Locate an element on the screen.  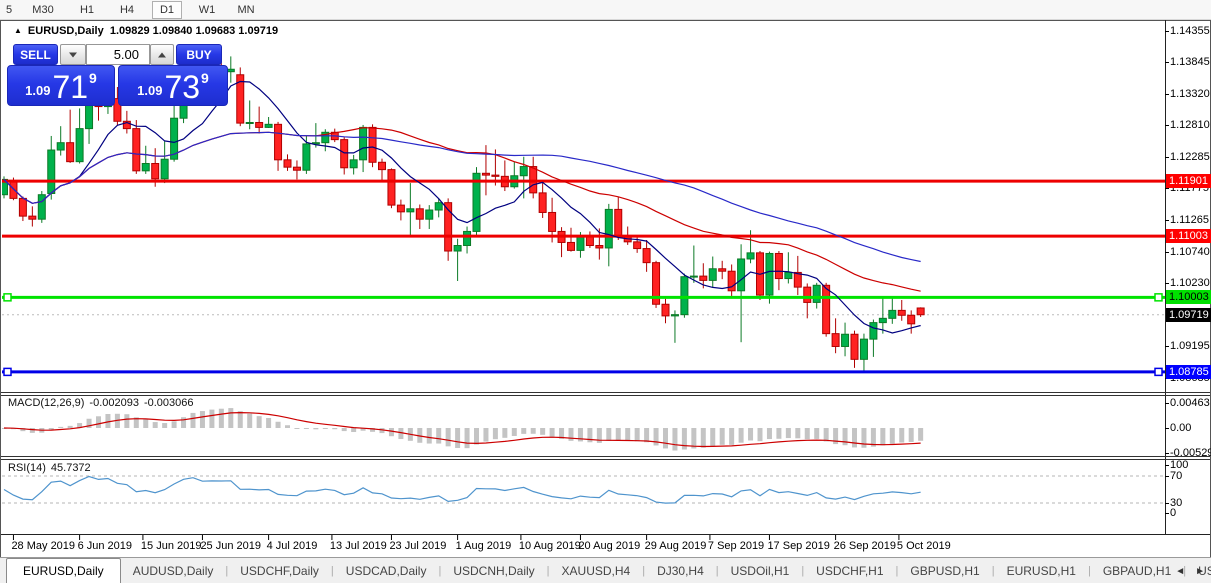
timeframe-button-W1: W1 is located at coordinates (207, 10).